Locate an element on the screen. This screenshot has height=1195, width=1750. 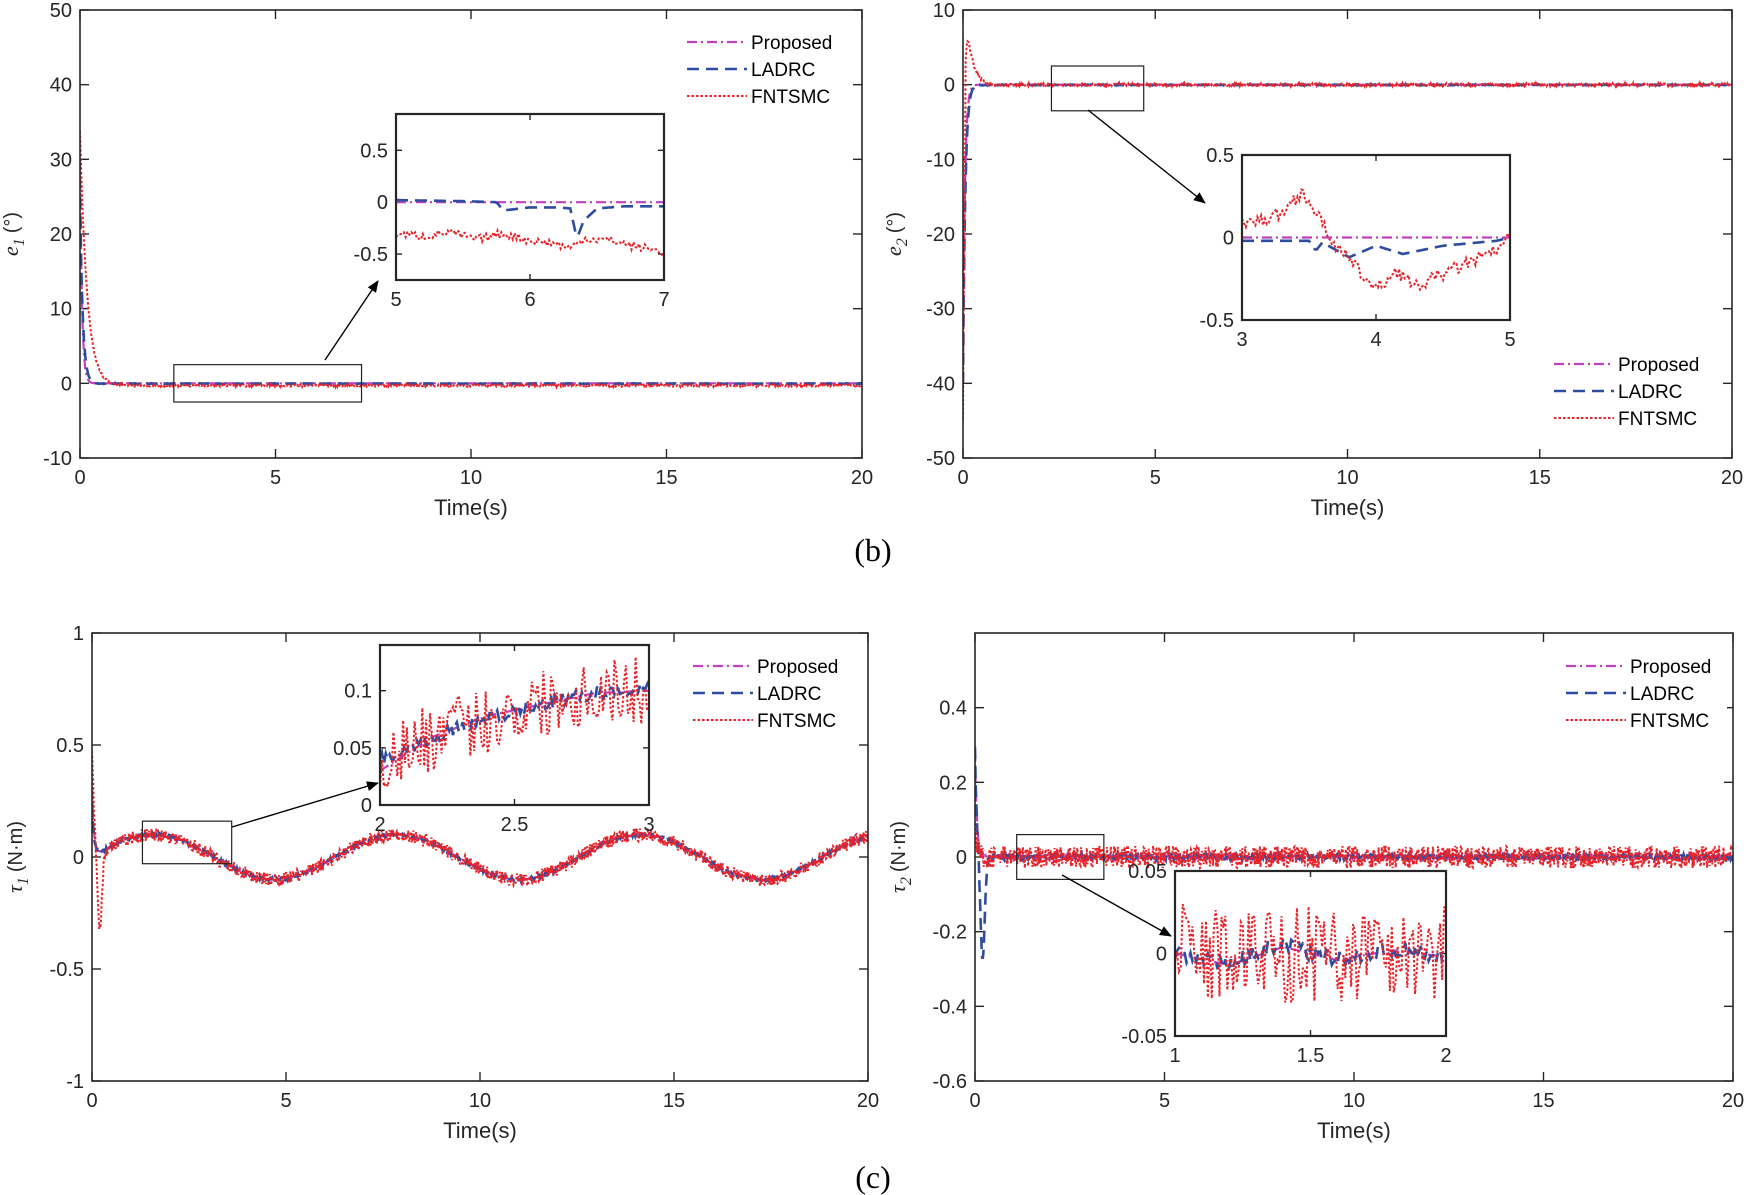
y-axis-label: τ2 (N·m) is located at coordinates (900, 857).